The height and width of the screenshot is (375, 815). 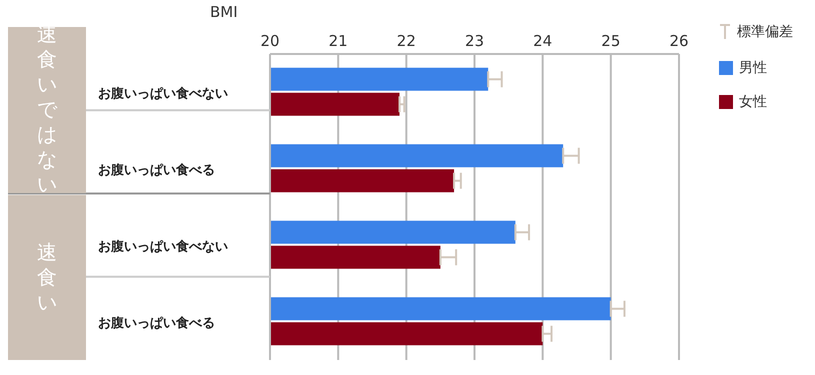 I want to click on x-tick-label: 21, so click(x=338, y=41).